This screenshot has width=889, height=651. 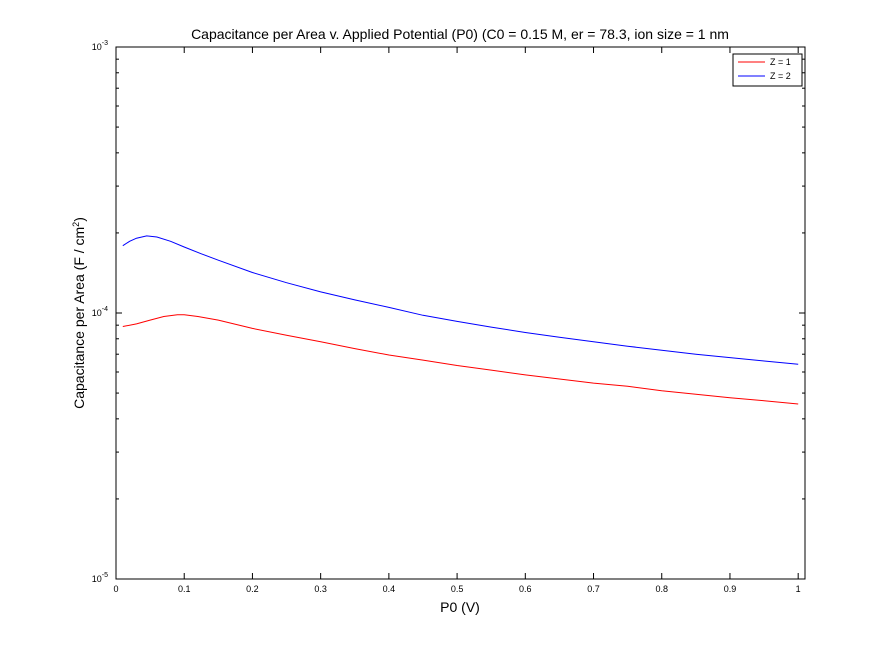 I want to click on x-tick-label-8: 0.8, so click(x=661, y=589).